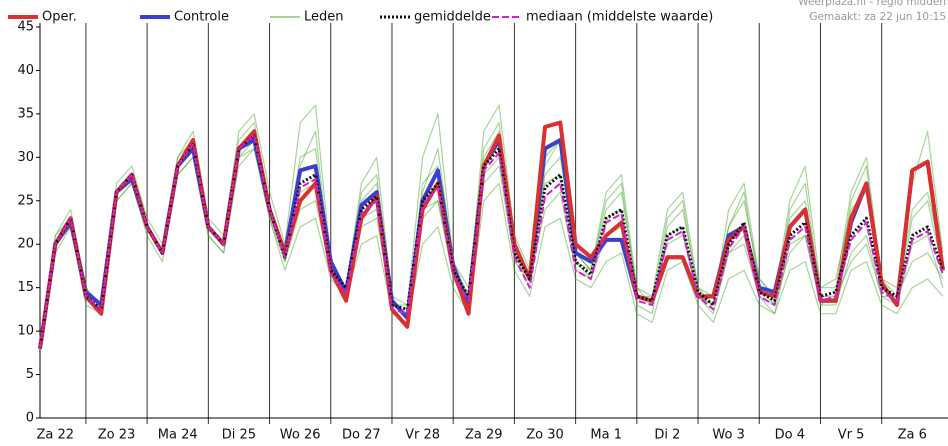 The width and height of the screenshot is (948, 446). Describe the element at coordinates (25, 113) in the screenshot. I see `y-tick-label: 35` at that location.